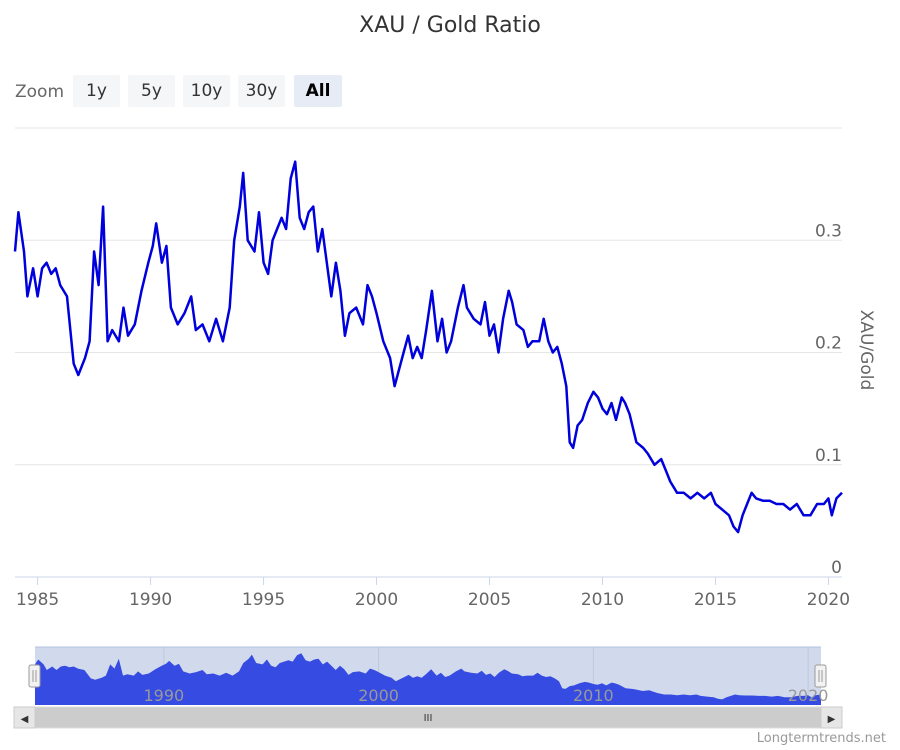  What do you see at coordinates (178, 91) in the screenshot?
I see `range-selector: Zoom 1y 5y 10y 30y All` at bounding box center [178, 91].